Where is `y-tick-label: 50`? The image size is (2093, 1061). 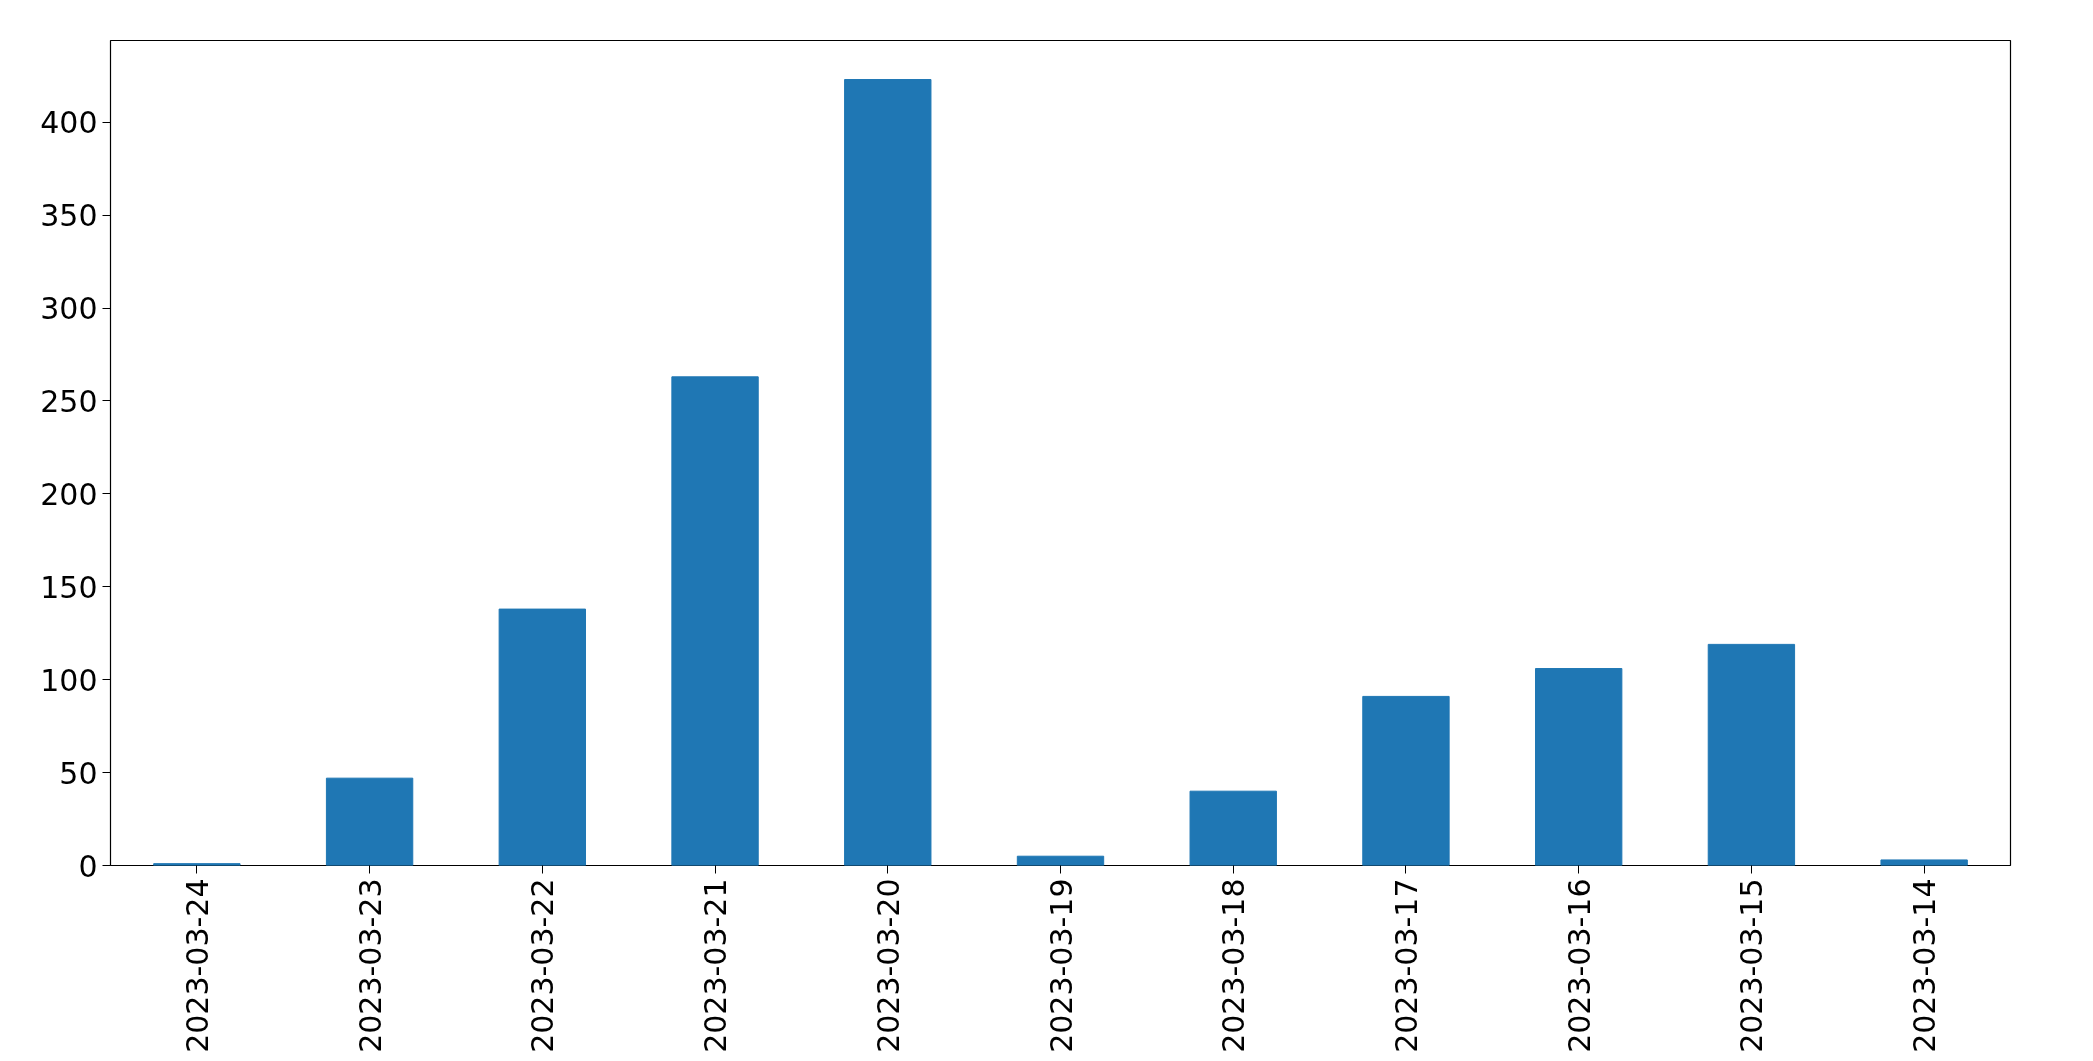
y-tick-label: 50 is located at coordinates (78, 773).